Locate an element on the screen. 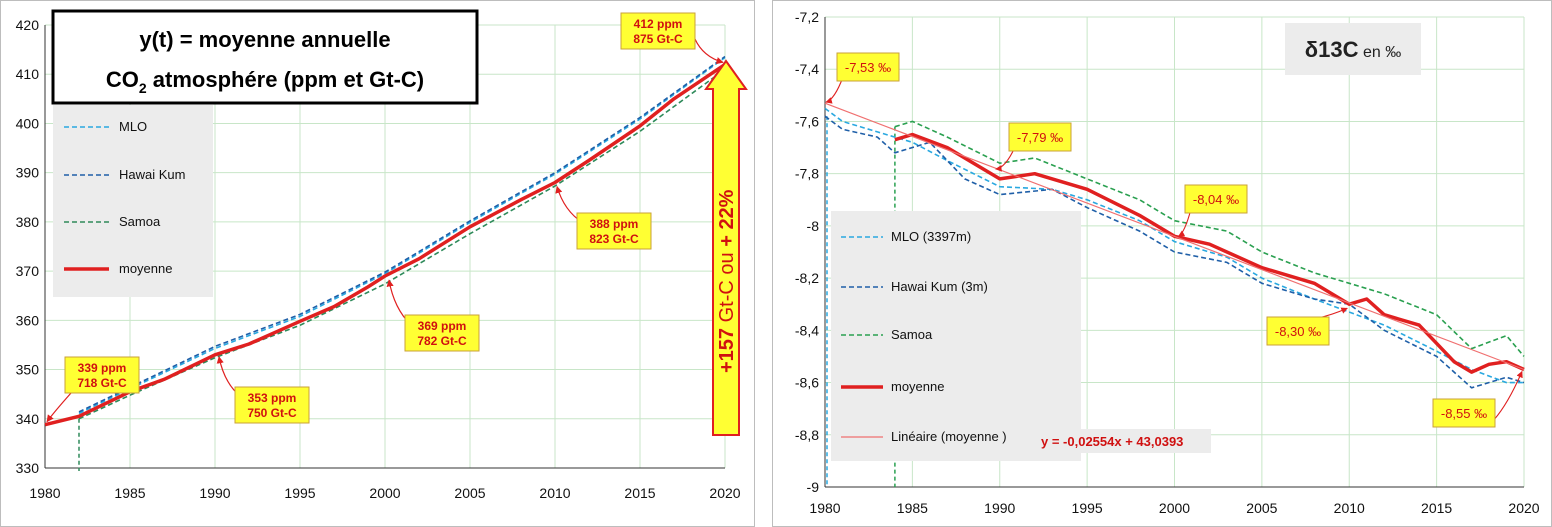 Image resolution: width=1552 pixels, height=527 pixels. y-tick-label: -8,2 is located at coordinates (807, 278).